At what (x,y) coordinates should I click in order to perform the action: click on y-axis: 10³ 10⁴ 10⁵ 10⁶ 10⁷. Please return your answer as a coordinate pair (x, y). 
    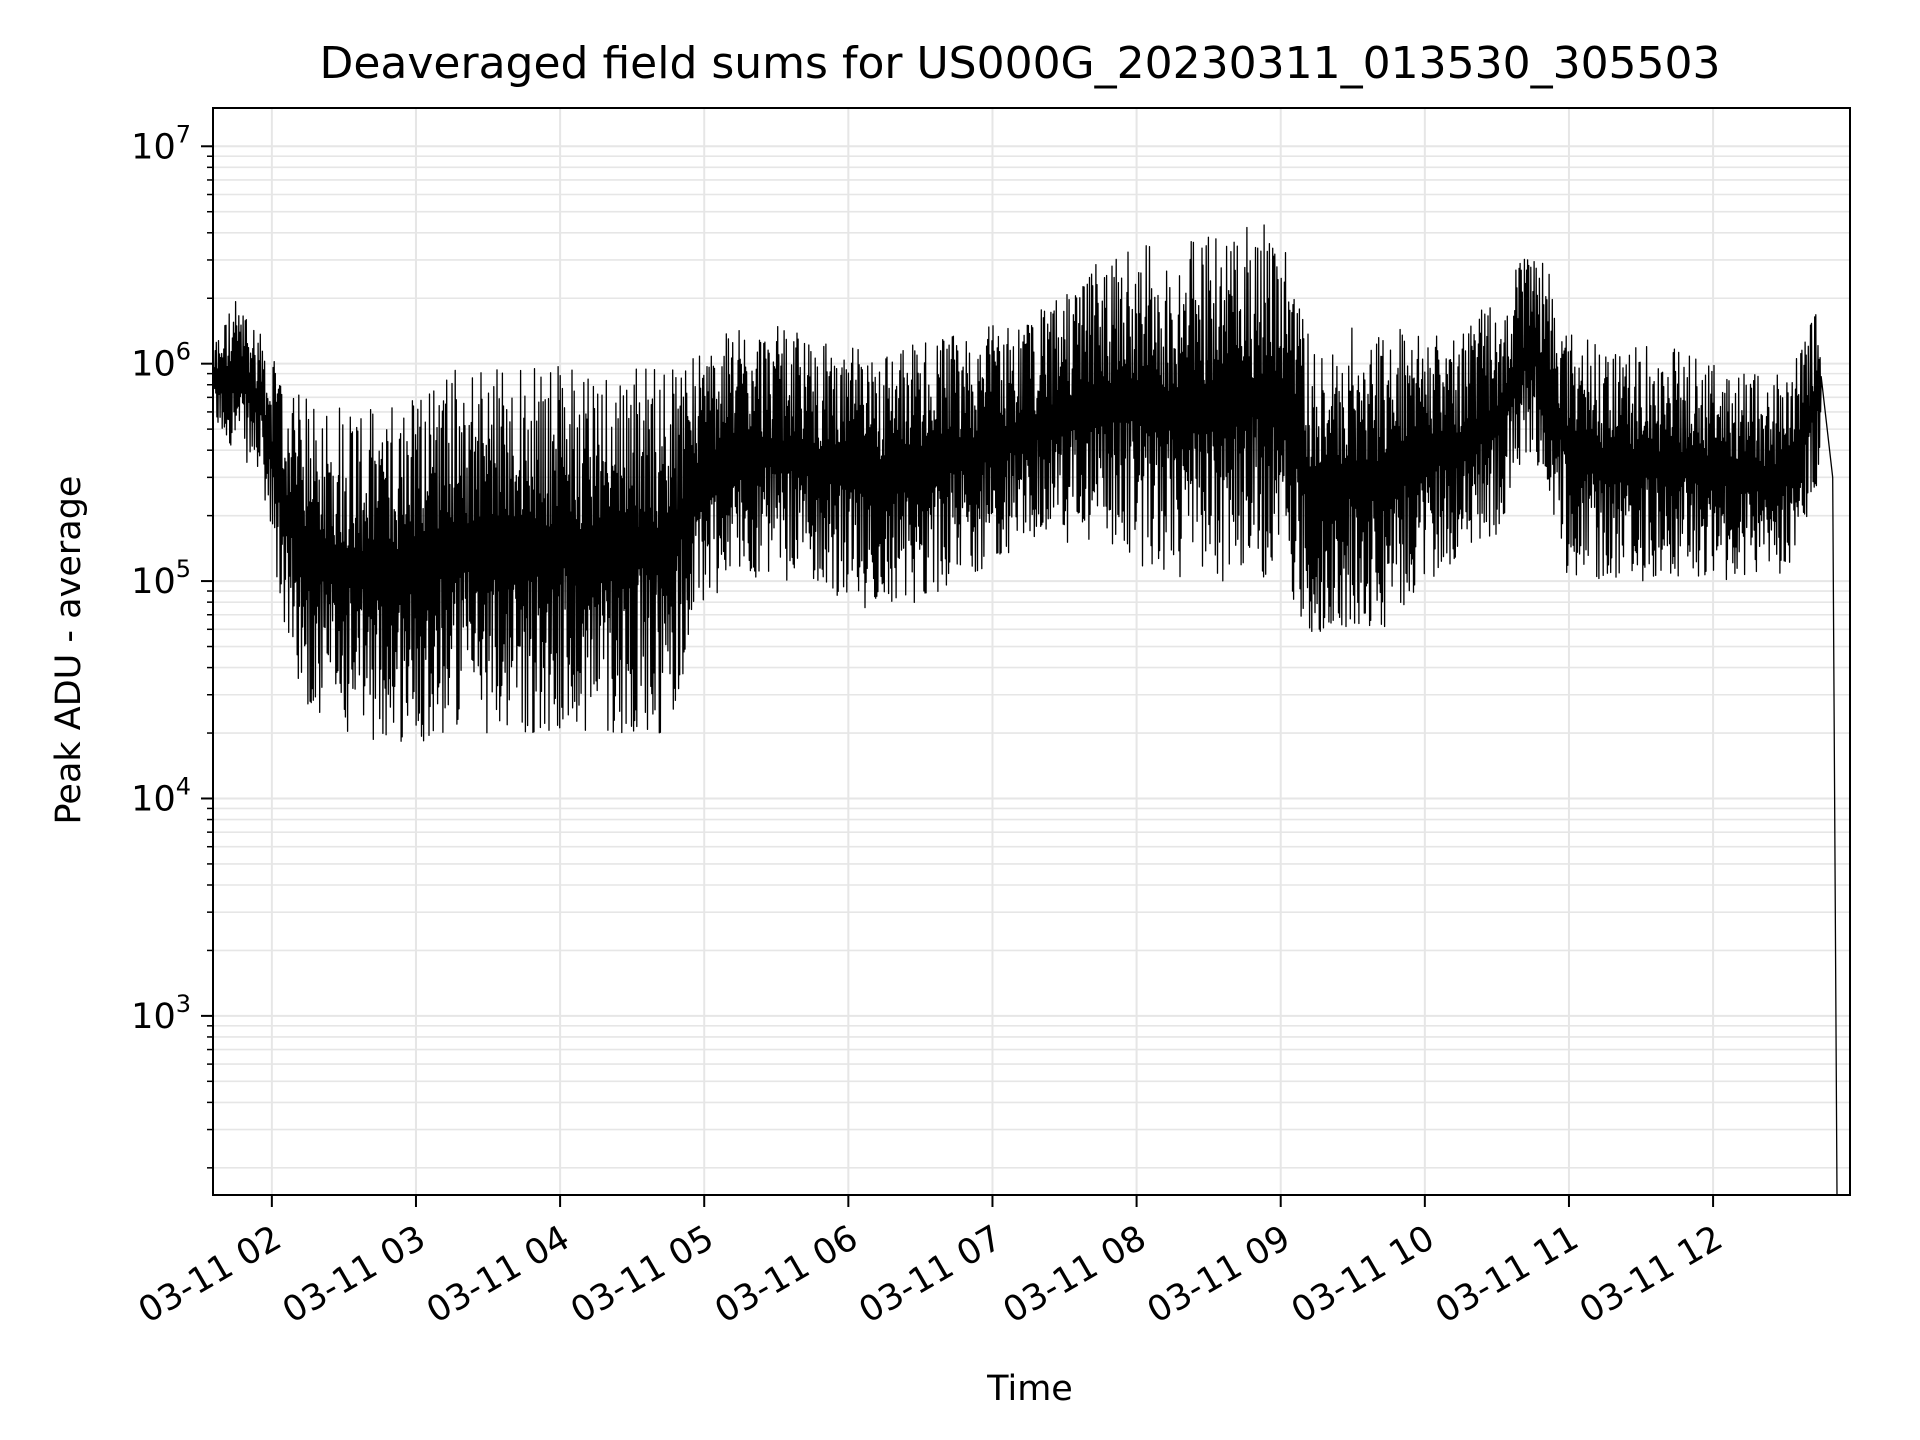
    Looking at the image, I should click on (172, 644).